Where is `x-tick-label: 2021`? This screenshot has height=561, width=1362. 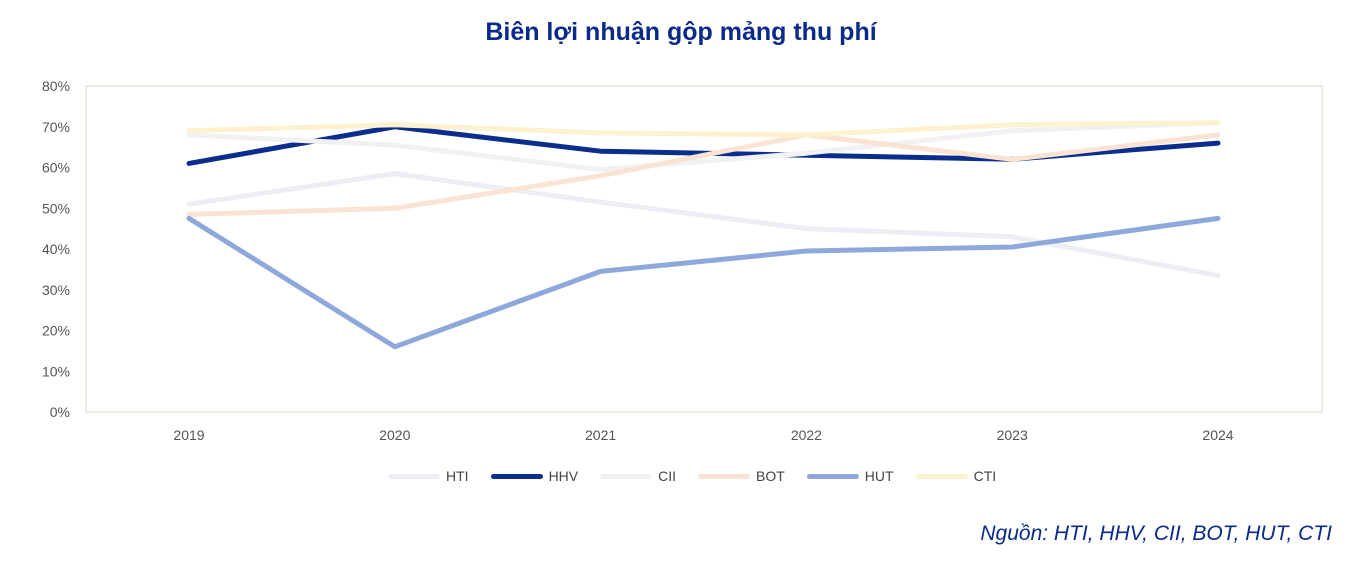
x-tick-label: 2021 is located at coordinates (600, 435).